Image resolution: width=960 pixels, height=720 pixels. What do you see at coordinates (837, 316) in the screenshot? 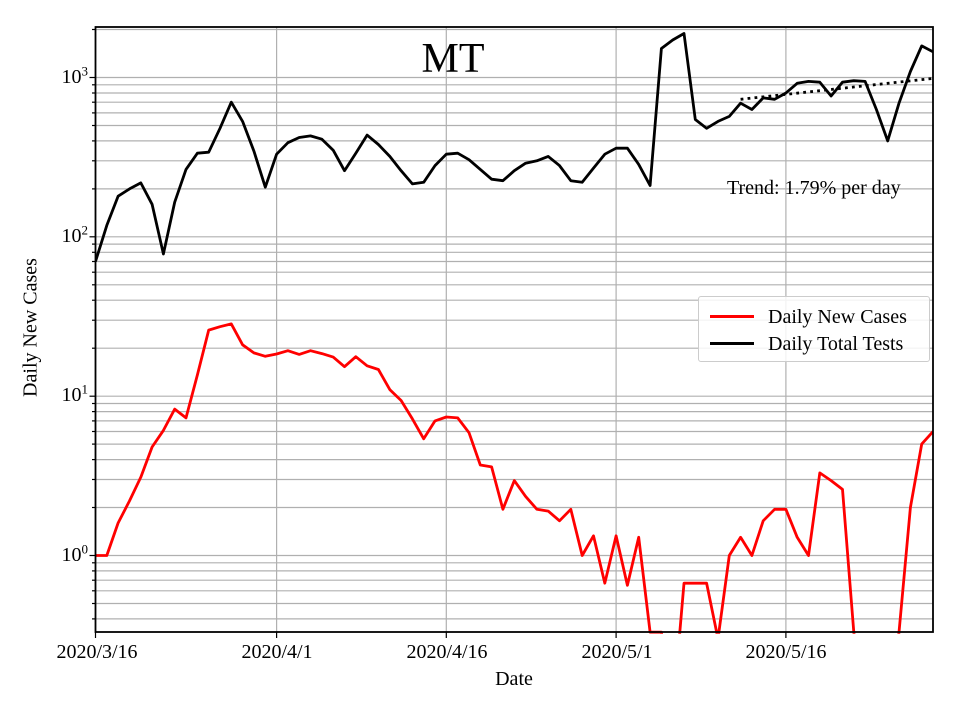
I see `legend-label: Daily New Cases` at bounding box center [837, 316].